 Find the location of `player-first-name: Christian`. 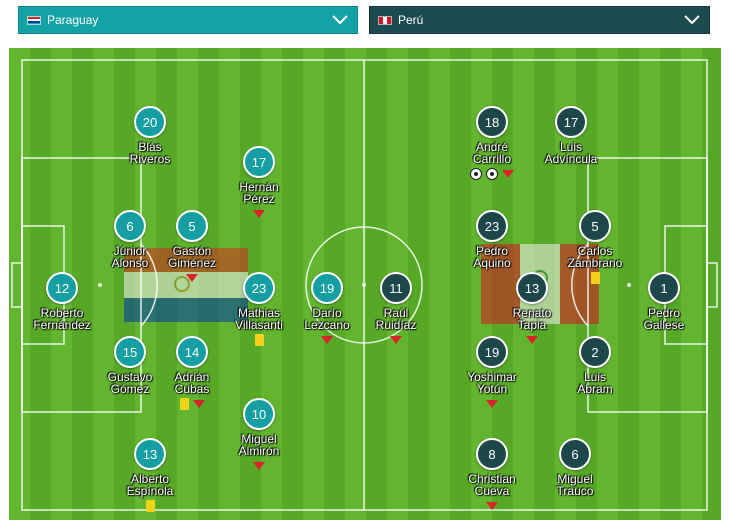

player-first-name: Christian is located at coordinates (492, 479).